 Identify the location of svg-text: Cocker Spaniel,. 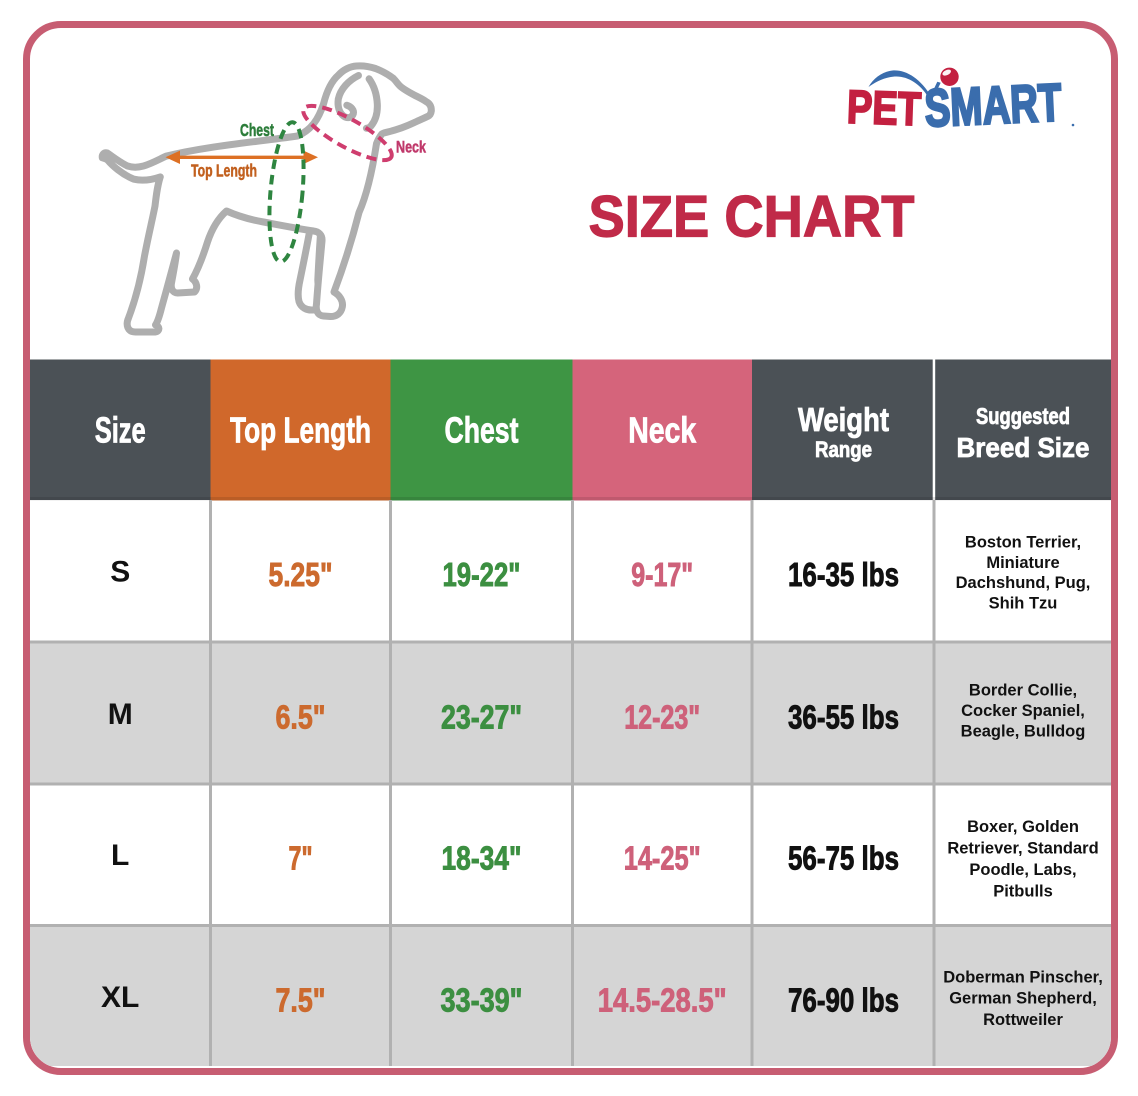
(1023, 711).